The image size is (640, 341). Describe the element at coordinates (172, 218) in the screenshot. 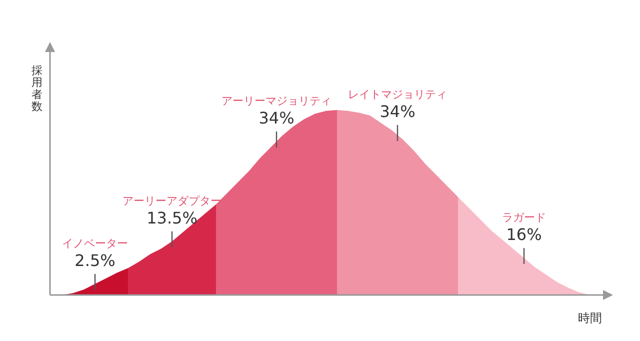

I see `annotation: 13.5%` at that location.